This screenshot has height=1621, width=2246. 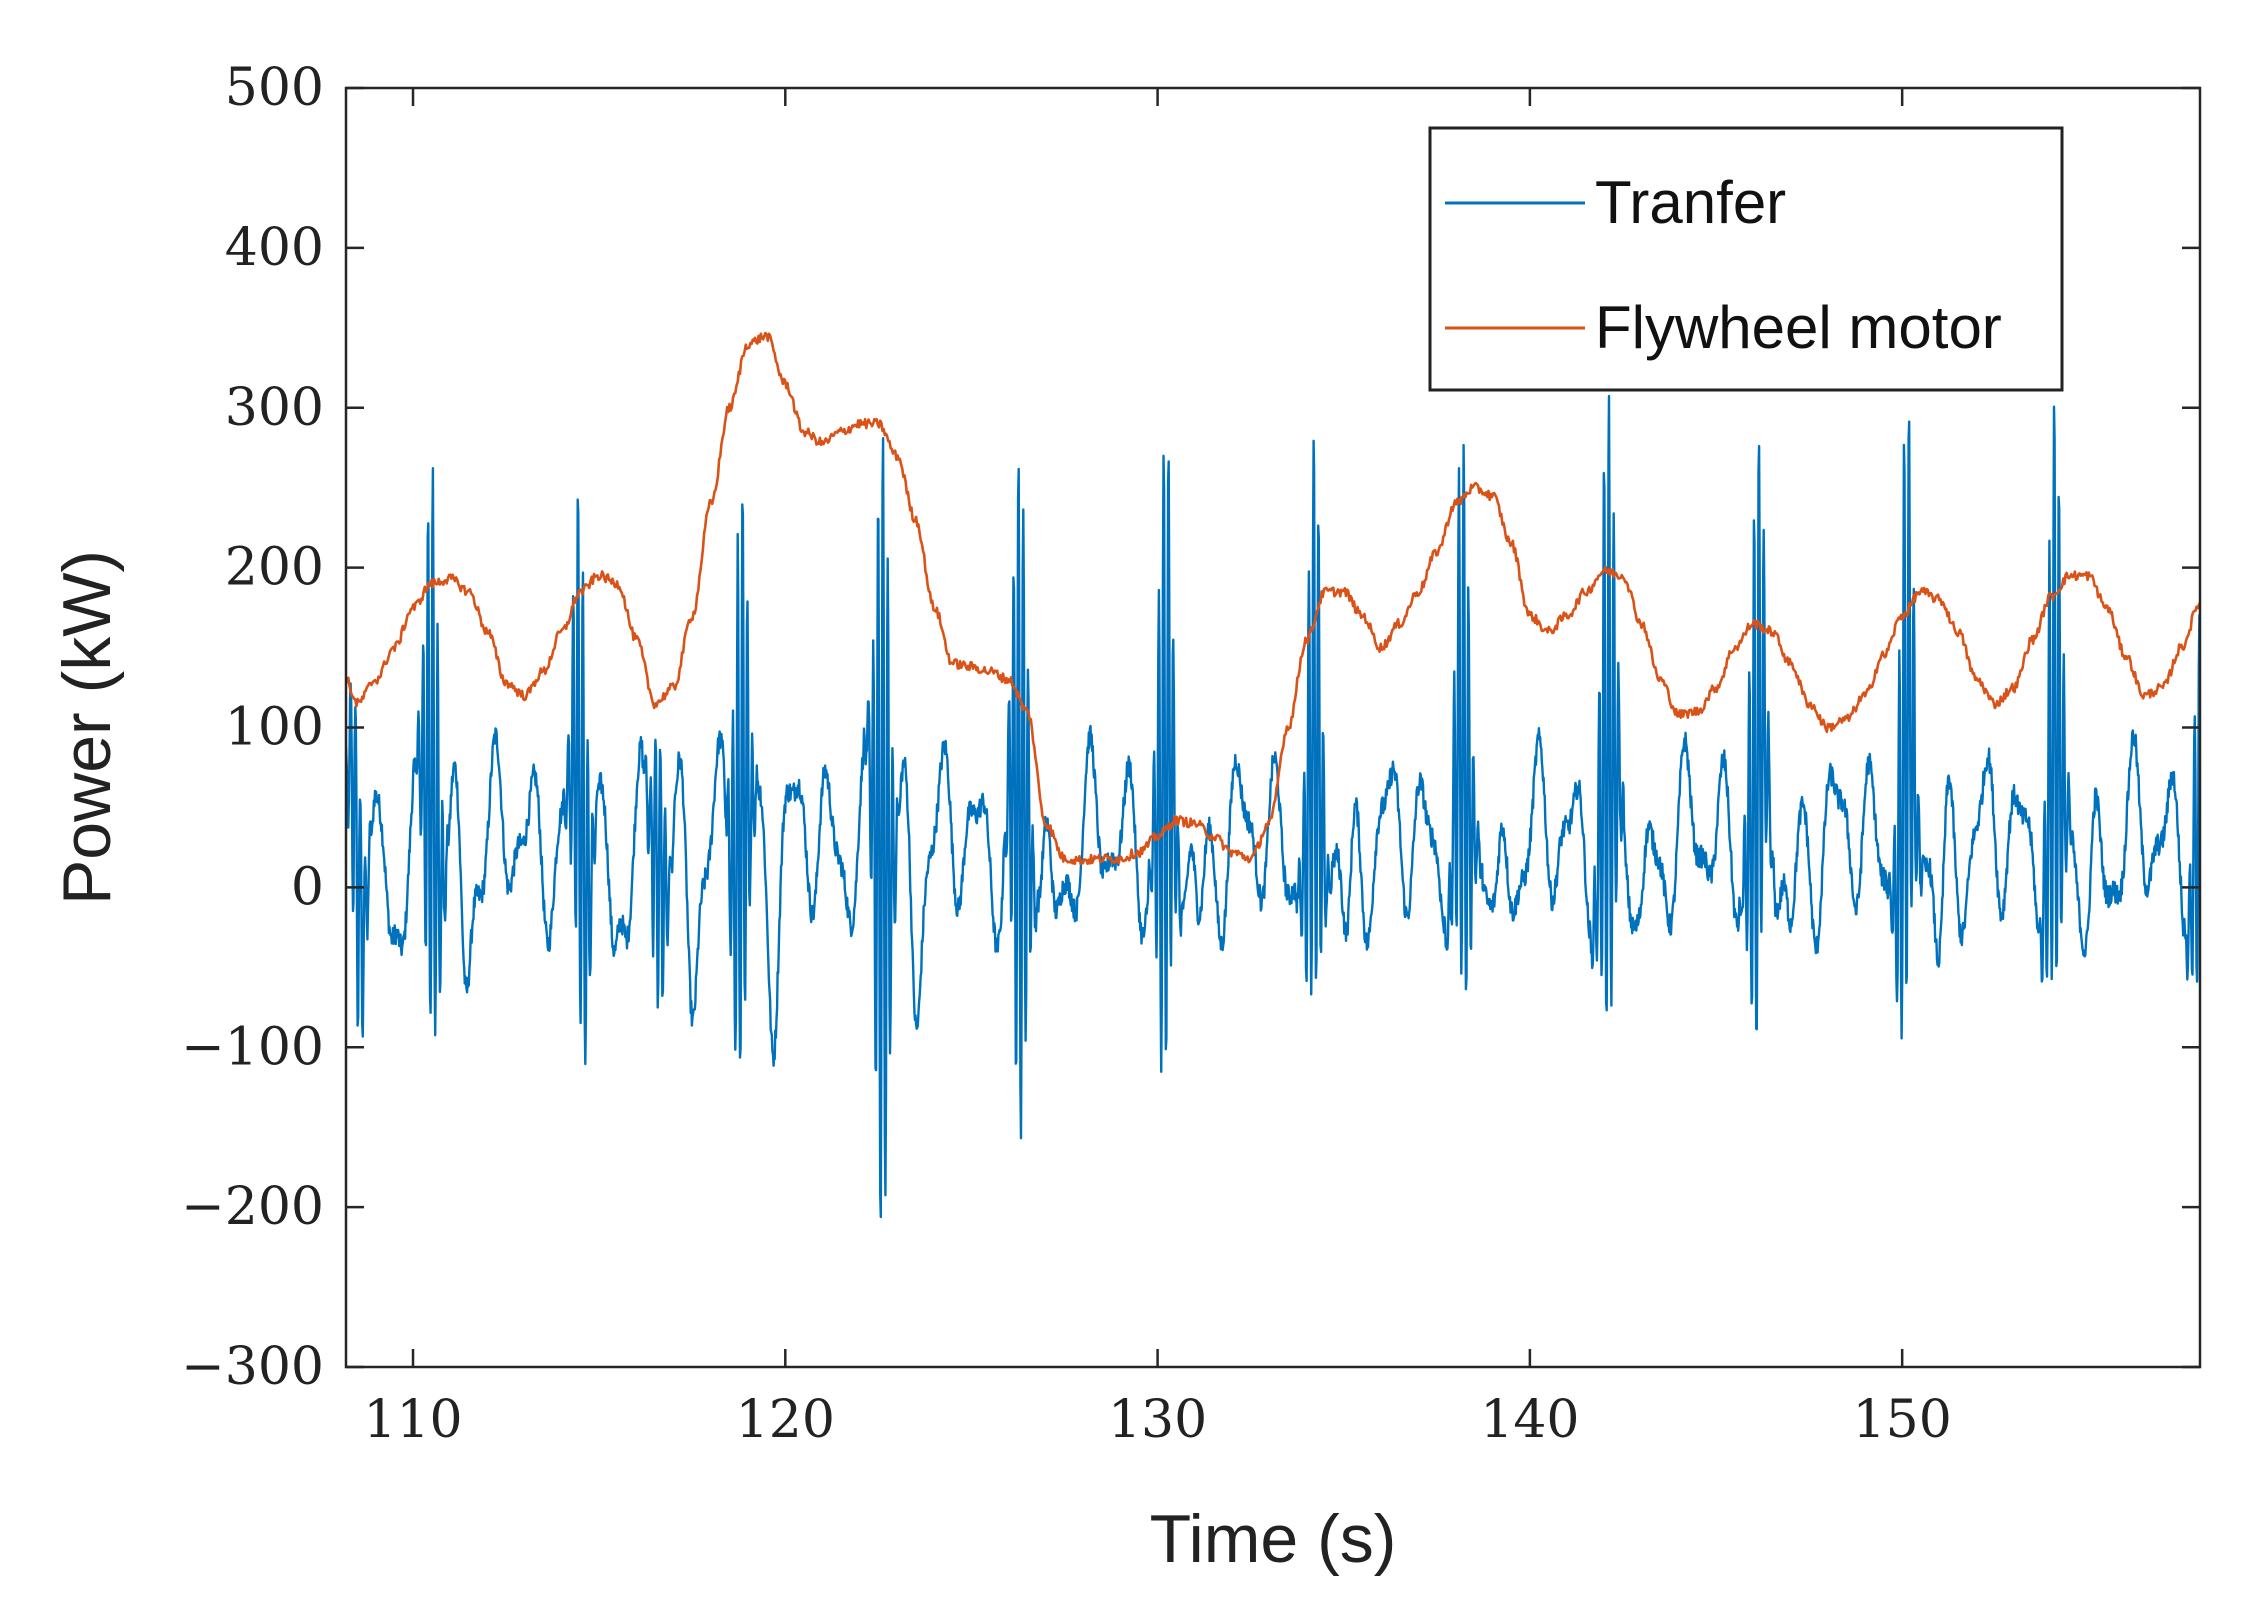 I want to click on y-tick-label: 0, so click(x=307, y=887).